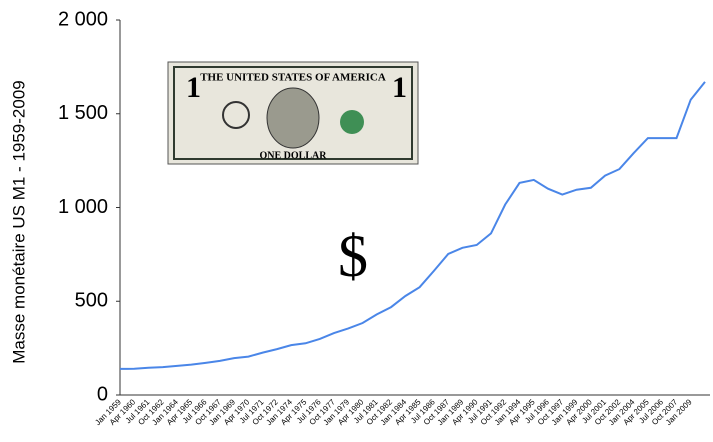 The height and width of the screenshot is (442, 713). Describe the element at coordinates (294, 155) in the screenshot. I see `bill-text: ONE DOLLAR` at that location.